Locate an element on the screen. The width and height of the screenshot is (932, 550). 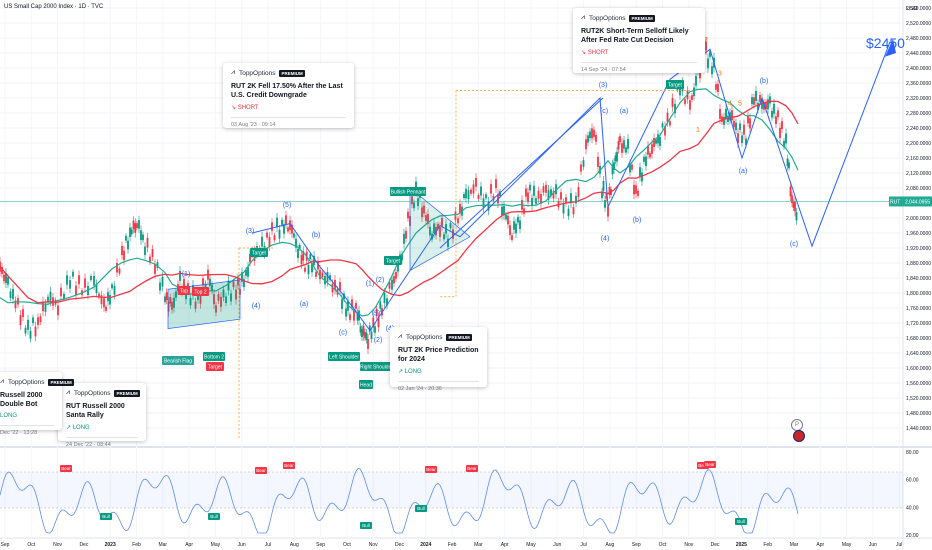
wave-label: (3) is located at coordinates (603, 85).